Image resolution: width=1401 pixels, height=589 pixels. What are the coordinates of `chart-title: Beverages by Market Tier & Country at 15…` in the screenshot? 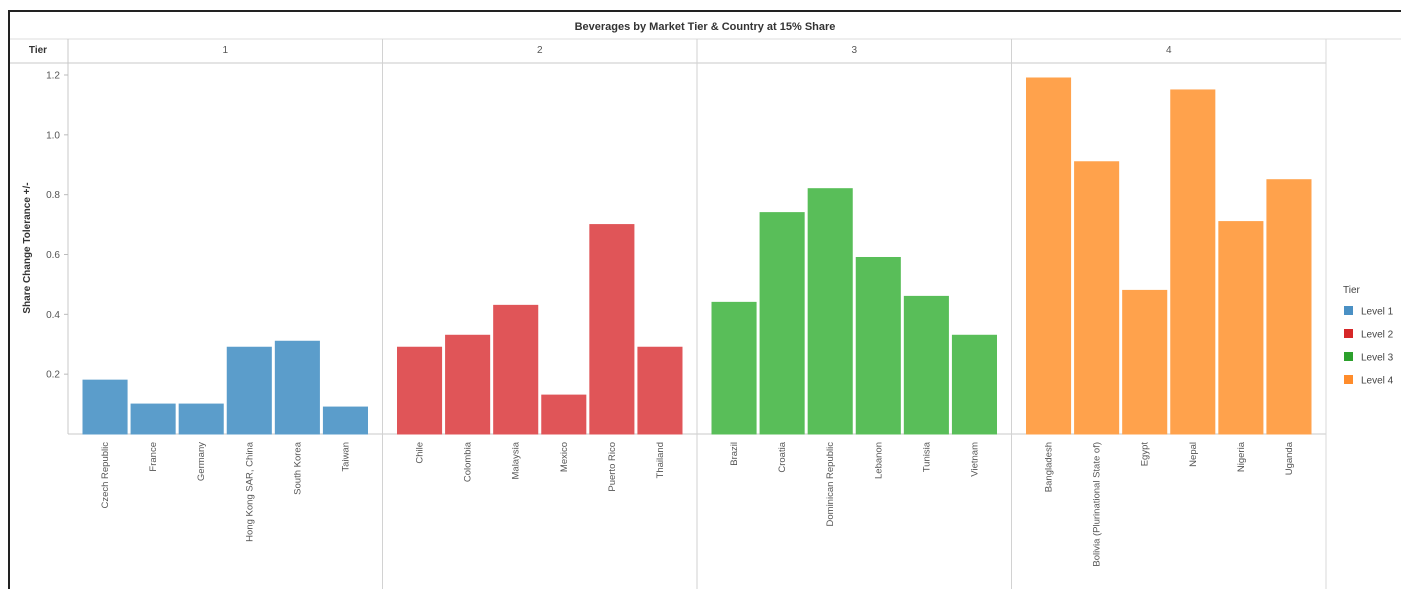 It's located at (705, 27).